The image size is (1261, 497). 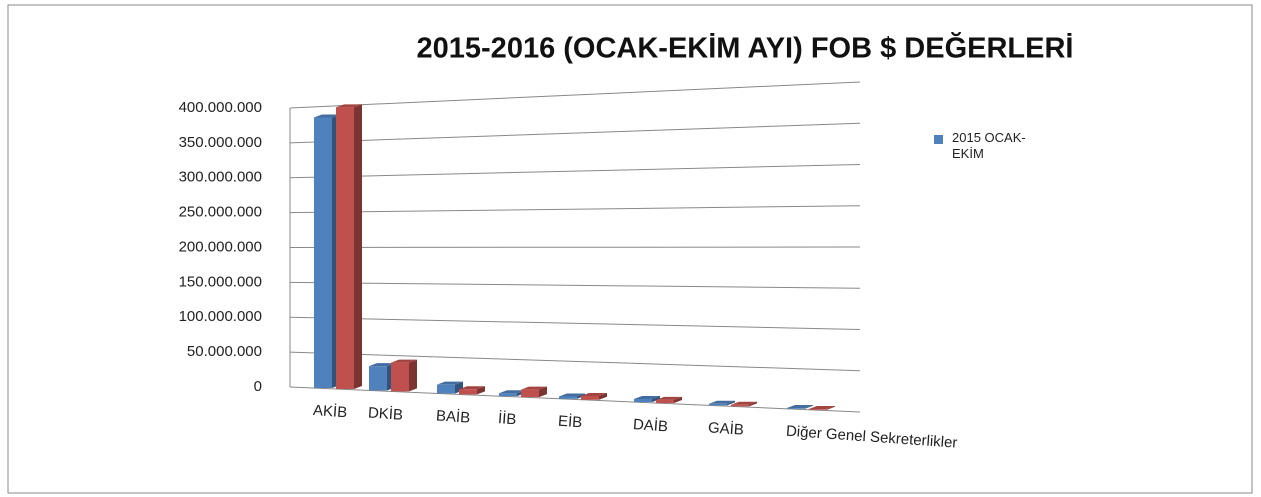 I want to click on x-tick-label: DAİB, so click(x=650, y=425).